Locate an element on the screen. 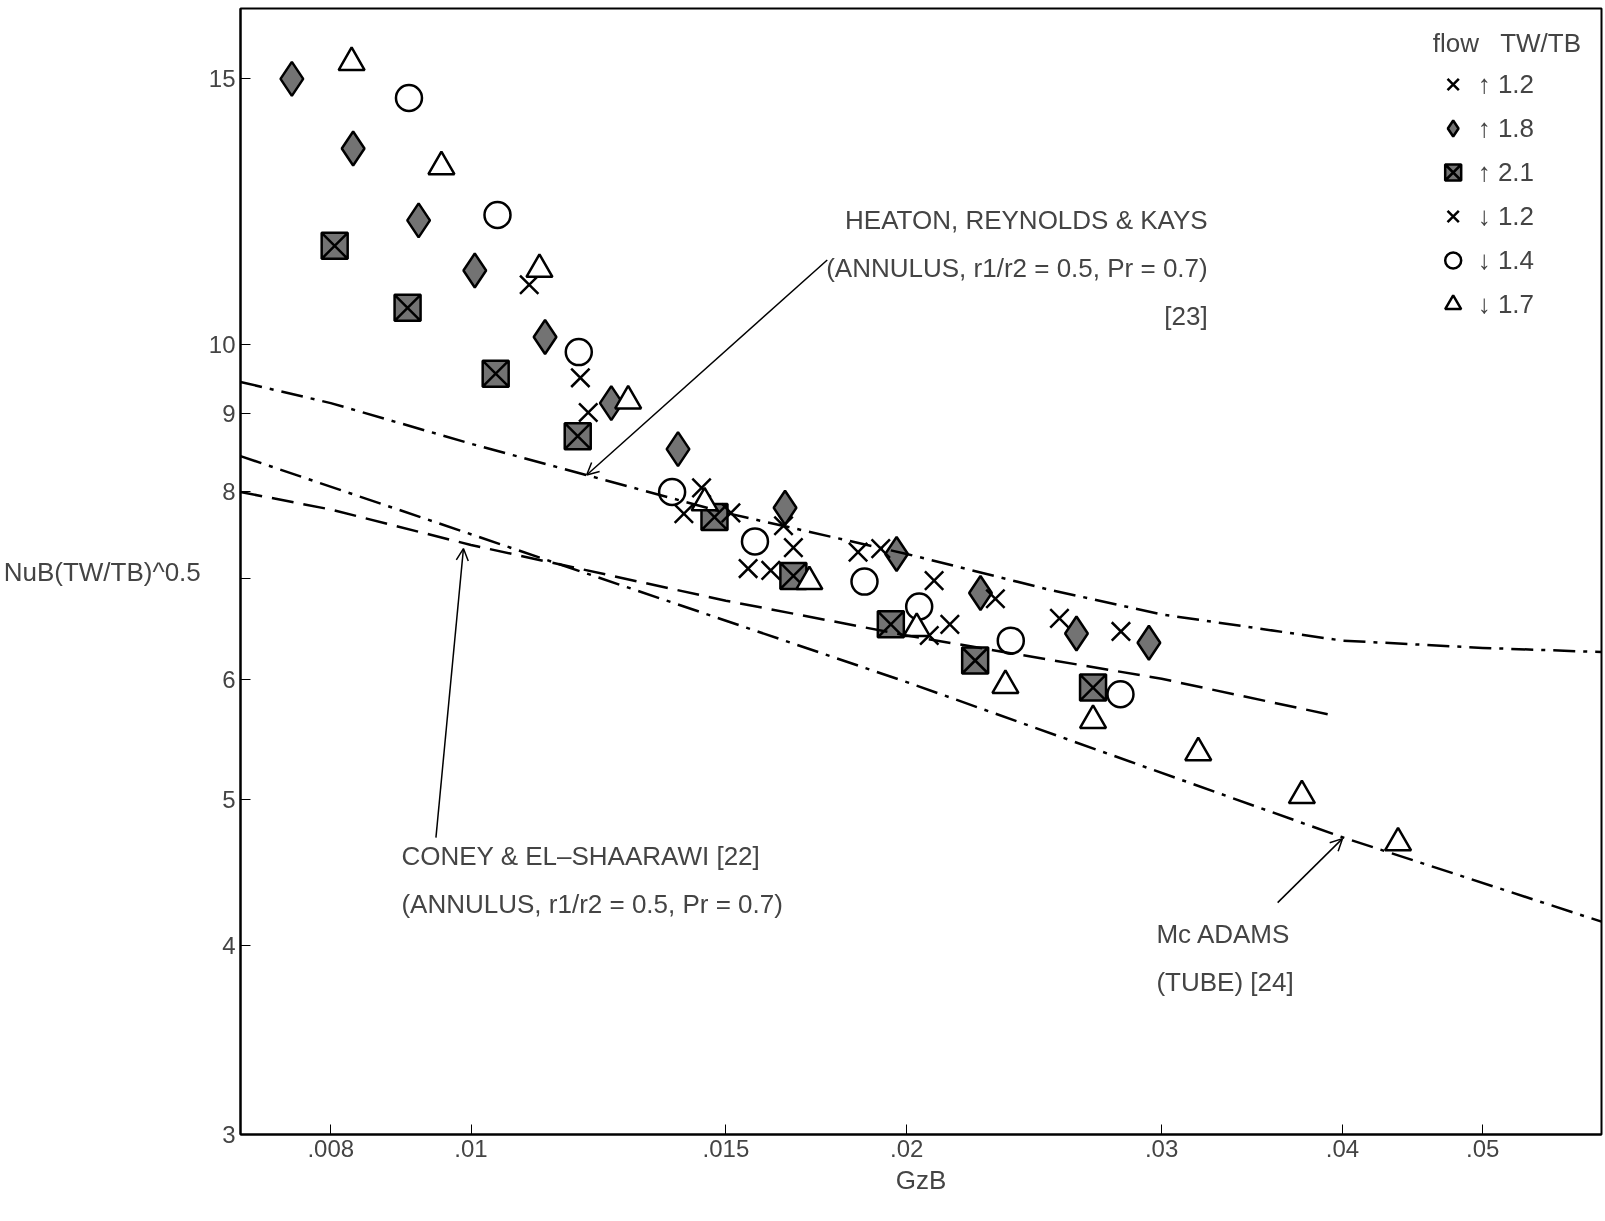 Image resolution: width=1605 pixels, height=1221 pixels. x-tick-label: .01 is located at coordinates (471, 1148).